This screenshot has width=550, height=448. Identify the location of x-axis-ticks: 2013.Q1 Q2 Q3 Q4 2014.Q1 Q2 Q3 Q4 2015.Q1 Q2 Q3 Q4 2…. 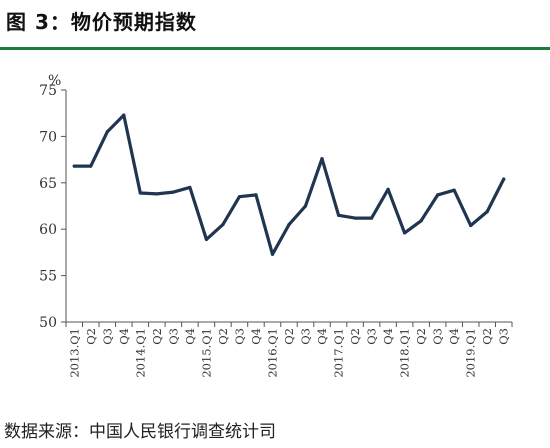
(289, 350).